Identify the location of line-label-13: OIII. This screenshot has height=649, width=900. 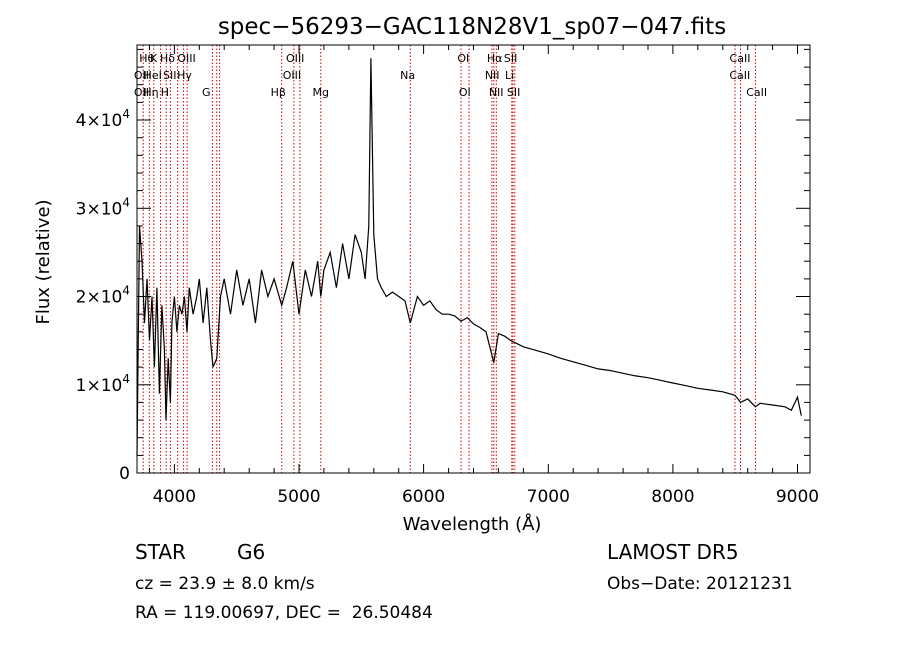
(292, 75).